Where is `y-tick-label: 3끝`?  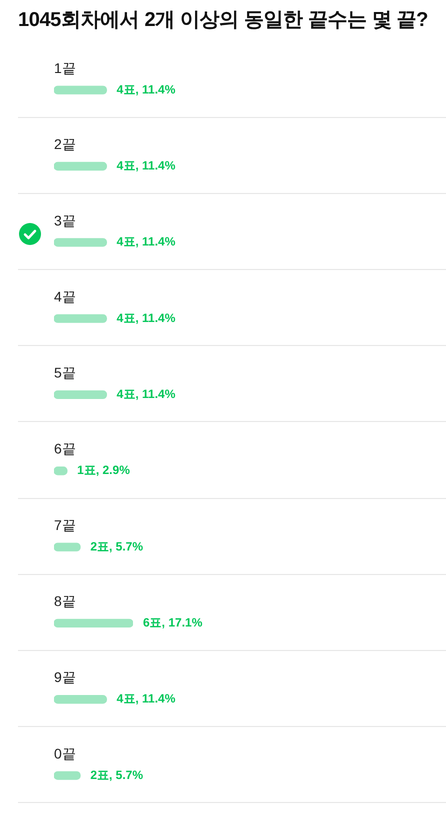
y-tick-label: 3끝 is located at coordinates (65, 220).